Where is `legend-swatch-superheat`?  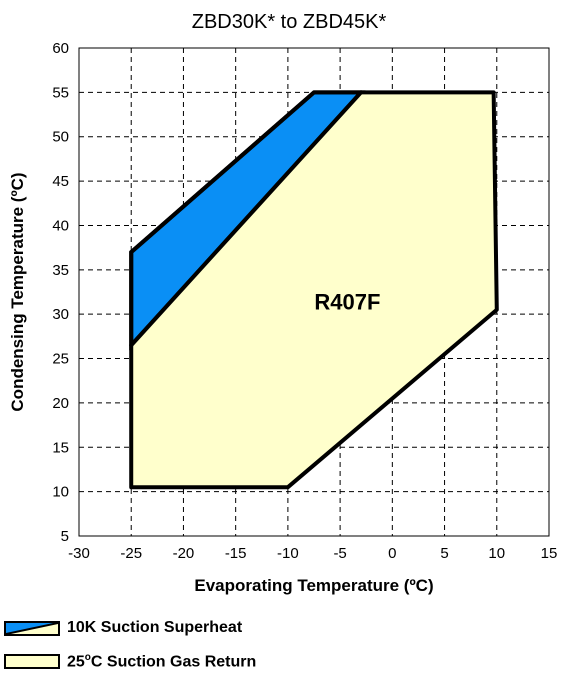
legend-swatch-superheat is located at coordinates (32, 628).